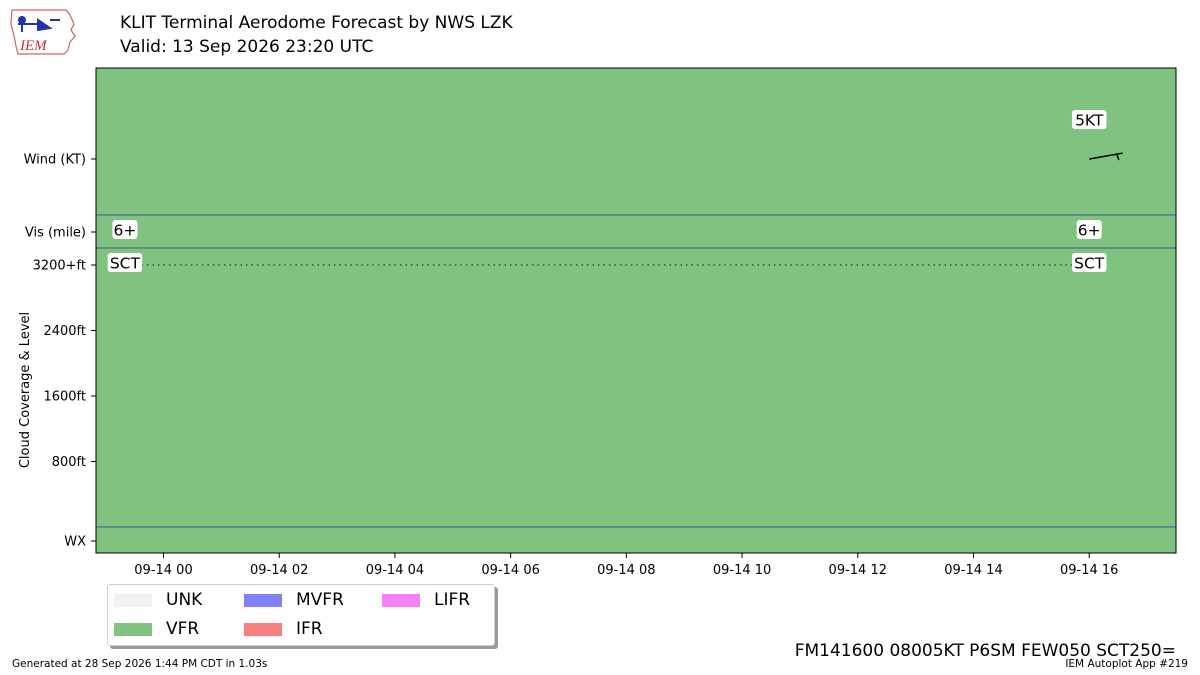 The image size is (1200, 675). Describe the element at coordinates (163, 570) in the screenshot. I see `x-tick-label: 09-14 00` at that location.